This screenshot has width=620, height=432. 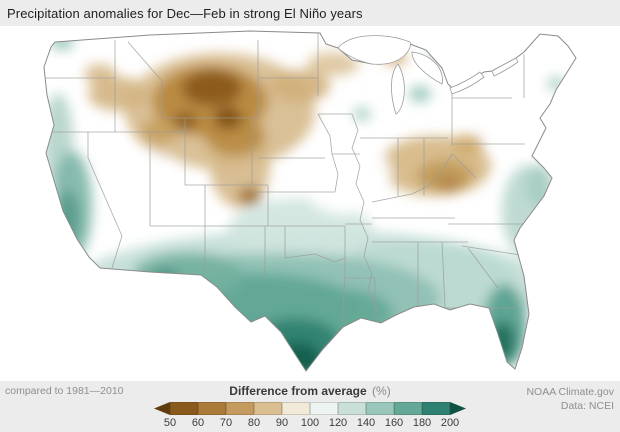 What do you see at coordinates (162, 408) in the screenshot?
I see `colorbar-arrow-left` at bounding box center [162, 408].